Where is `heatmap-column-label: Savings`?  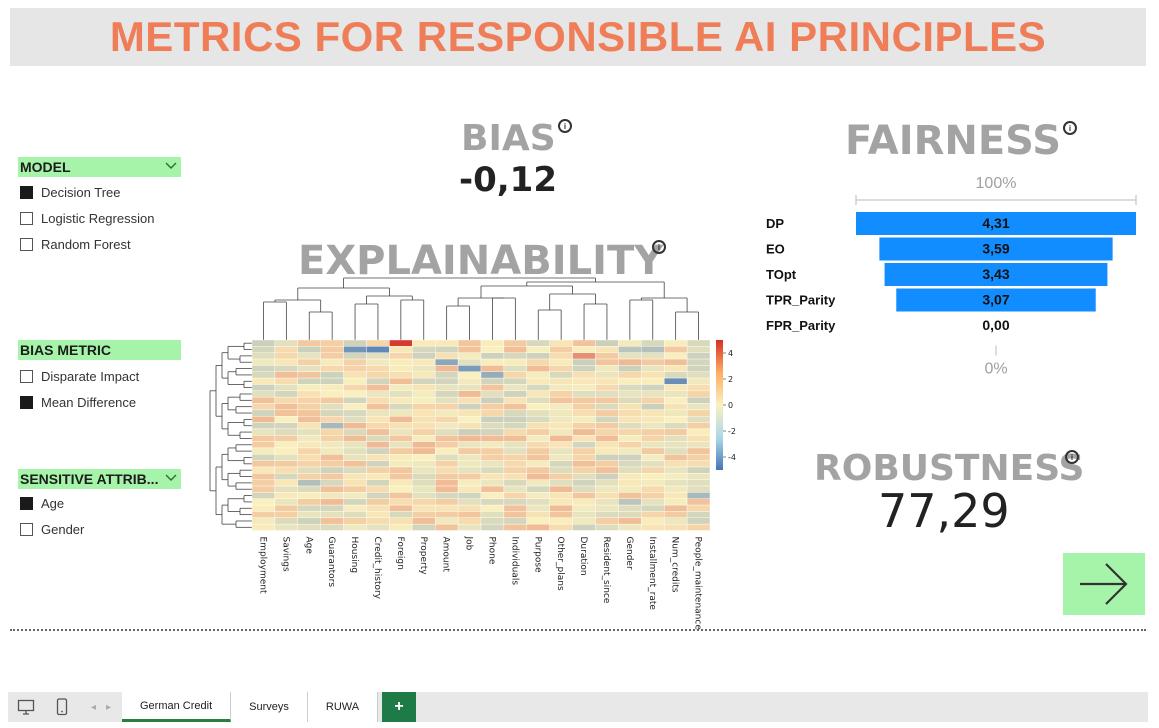 heatmap-column-label: Savings is located at coordinates (285, 554).